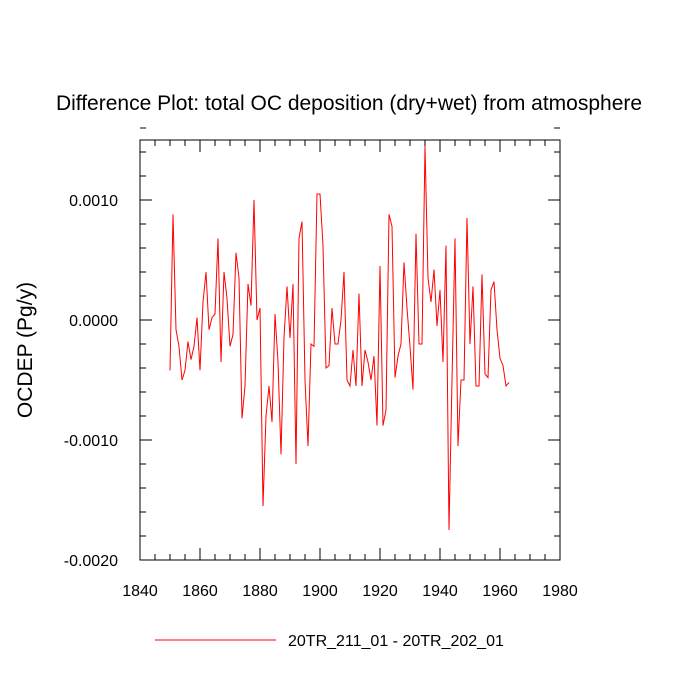 The width and height of the screenshot is (700, 700). What do you see at coordinates (440, 591) in the screenshot?
I see `x-tick-label: 1940` at bounding box center [440, 591].